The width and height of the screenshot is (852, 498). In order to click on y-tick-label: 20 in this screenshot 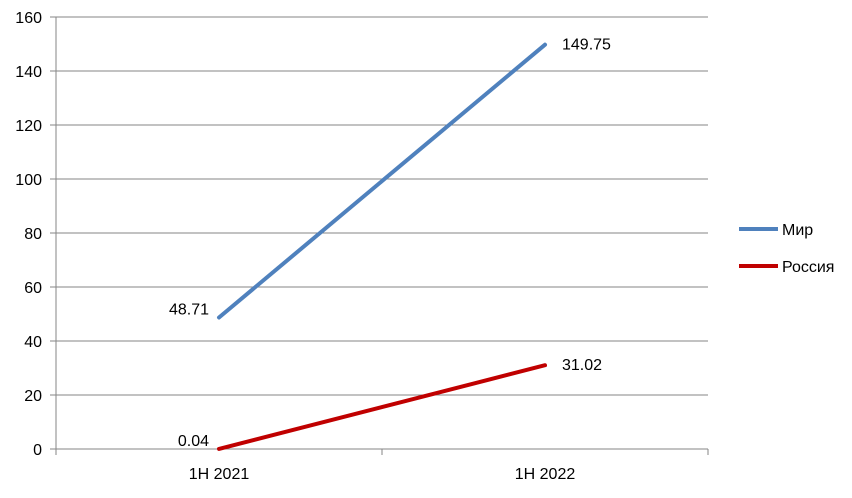, I will do `click(33, 396)`.